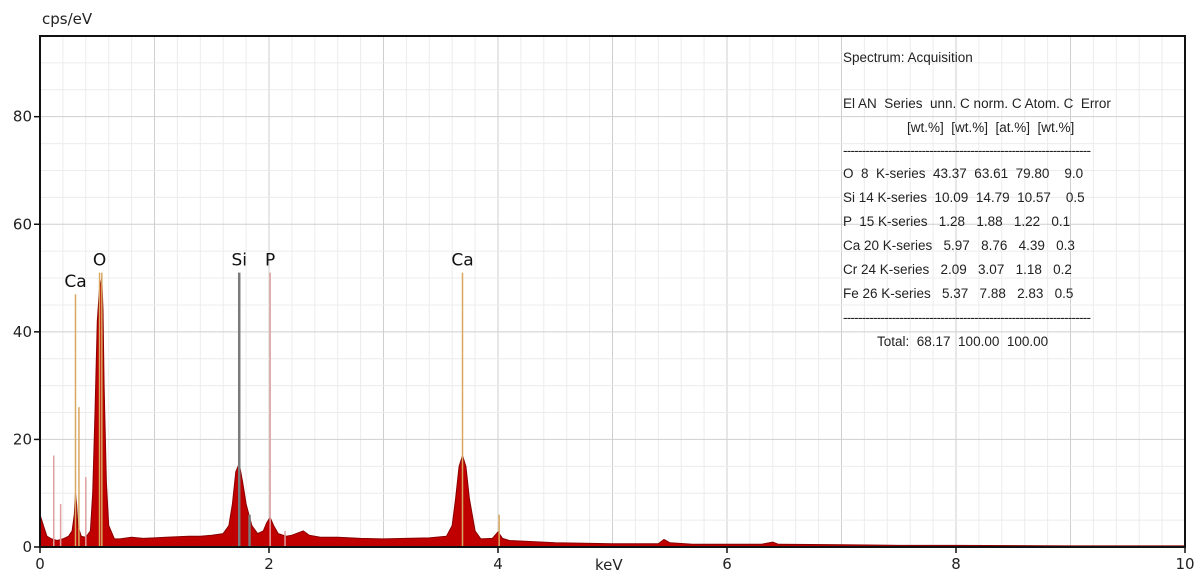 The height and width of the screenshot is (574, 1195). What do you see at coordinates (22, 439) in the screenshot?
I see `y-tick-label: 20` at bounding box center [22, 439].